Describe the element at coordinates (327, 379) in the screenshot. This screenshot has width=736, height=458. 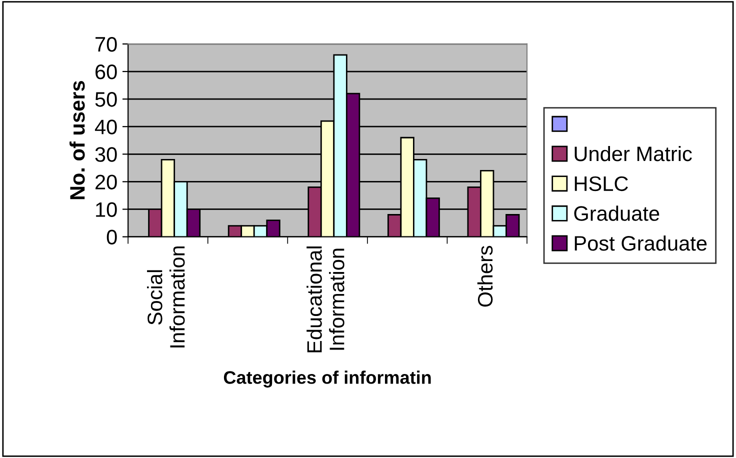
I see `x-axis-title: Categories of informatin` at that location.